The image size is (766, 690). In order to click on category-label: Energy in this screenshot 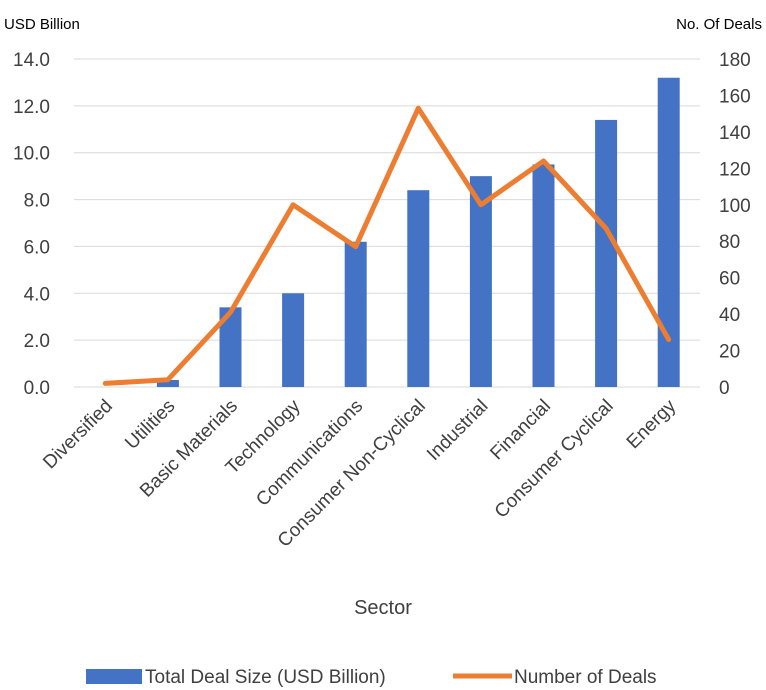, I will do `click(652, 424)`.